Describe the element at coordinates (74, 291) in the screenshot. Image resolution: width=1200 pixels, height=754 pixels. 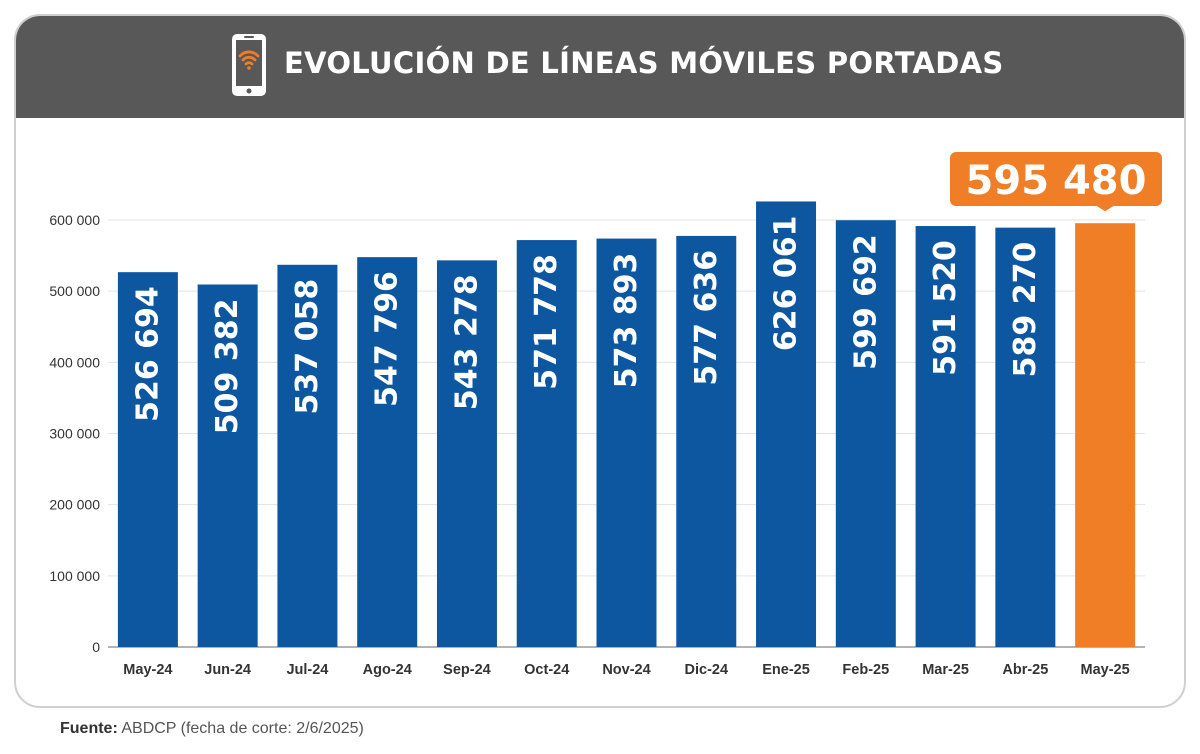
I see `y-tick-label: 500 000` at that location.